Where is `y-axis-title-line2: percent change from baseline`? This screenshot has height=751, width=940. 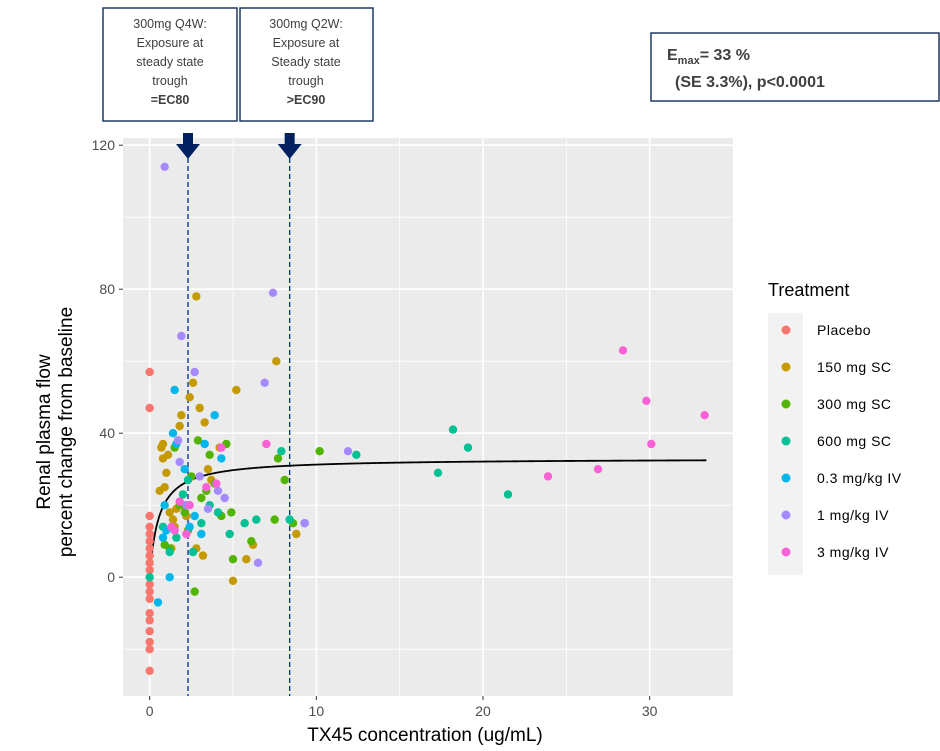
y-axis-title-line2: percent change from baseline is located at coordinates (66, 432).